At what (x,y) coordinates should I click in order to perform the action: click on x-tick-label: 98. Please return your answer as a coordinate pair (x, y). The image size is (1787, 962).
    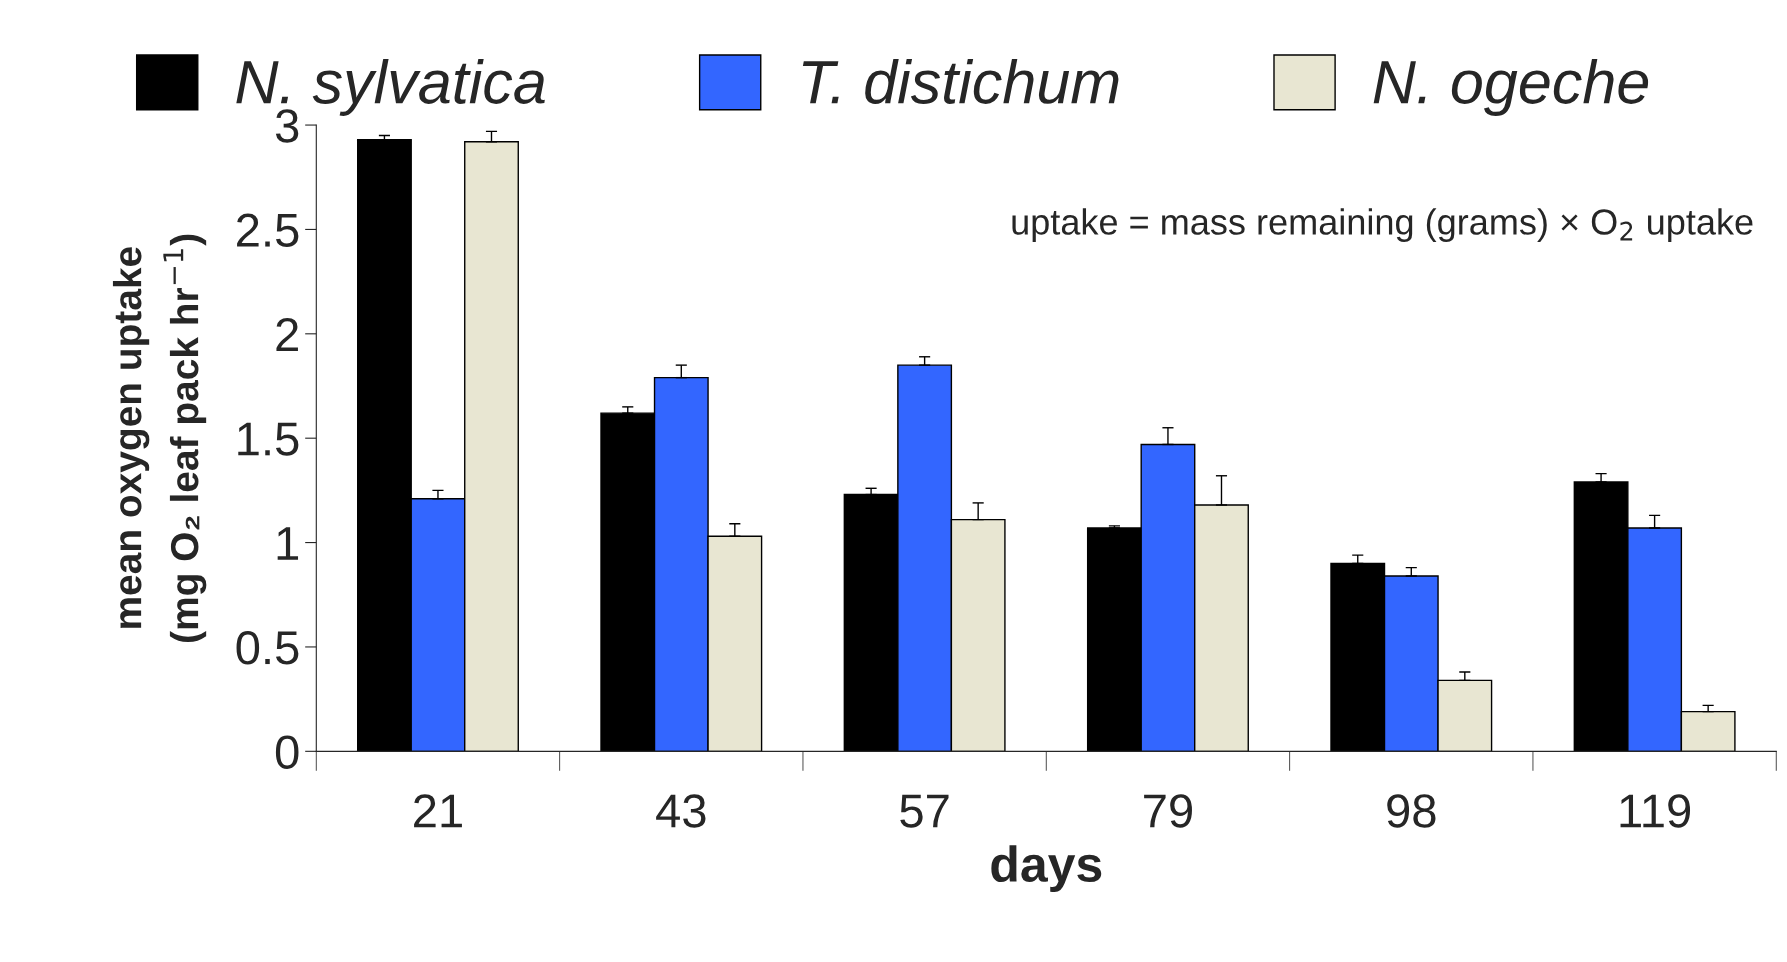
    Looking at the image, I should click on (1411, 811).